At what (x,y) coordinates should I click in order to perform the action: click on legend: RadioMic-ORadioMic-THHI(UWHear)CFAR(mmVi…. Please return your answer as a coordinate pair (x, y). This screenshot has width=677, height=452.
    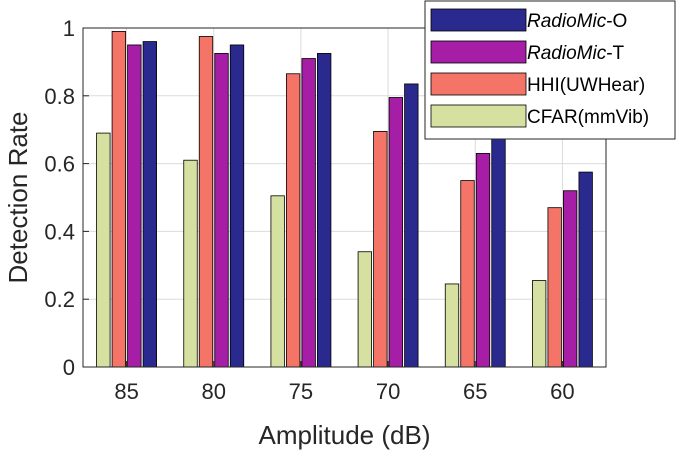
    Looking at the image, I should click on (550, 70).